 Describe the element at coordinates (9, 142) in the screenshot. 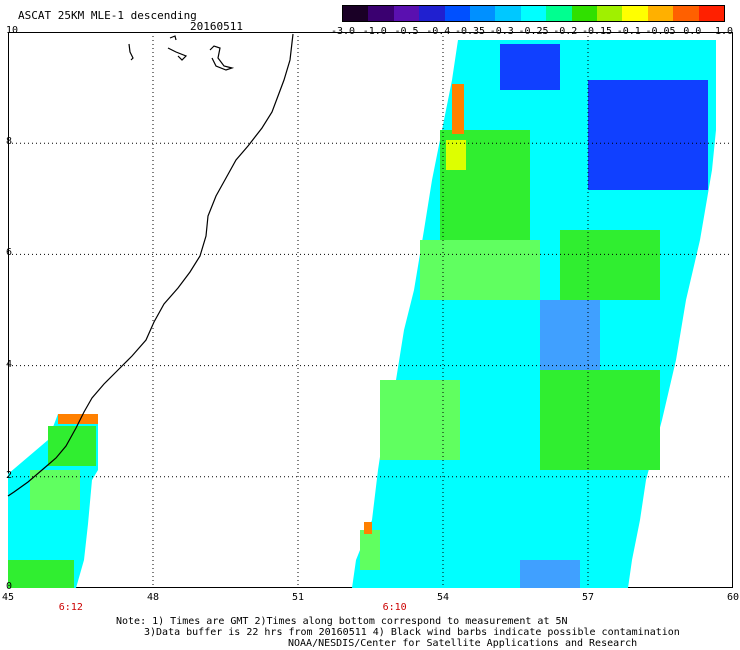

I see `y-tick-label: 8` at that location.